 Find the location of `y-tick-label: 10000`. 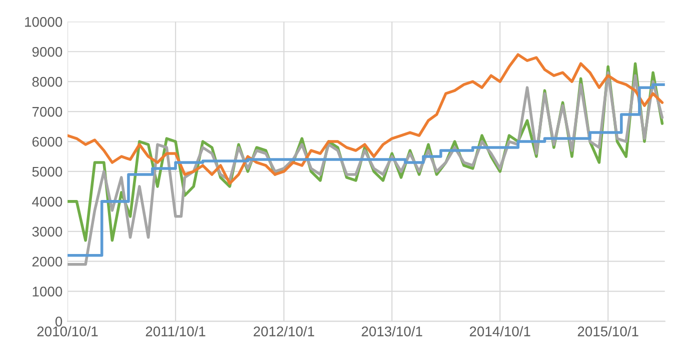

y-tick-label: 10000 is located at coordinates (43, 21).